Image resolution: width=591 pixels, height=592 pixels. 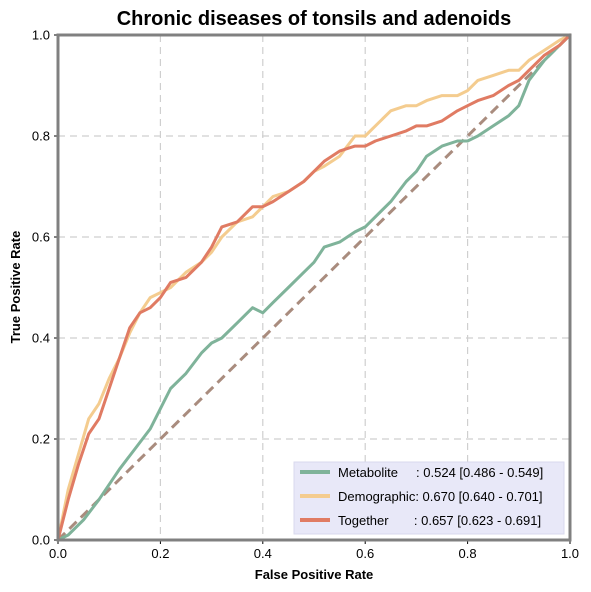 I want to click on y-tick-label: 0.2, so click(x=41, y=439).